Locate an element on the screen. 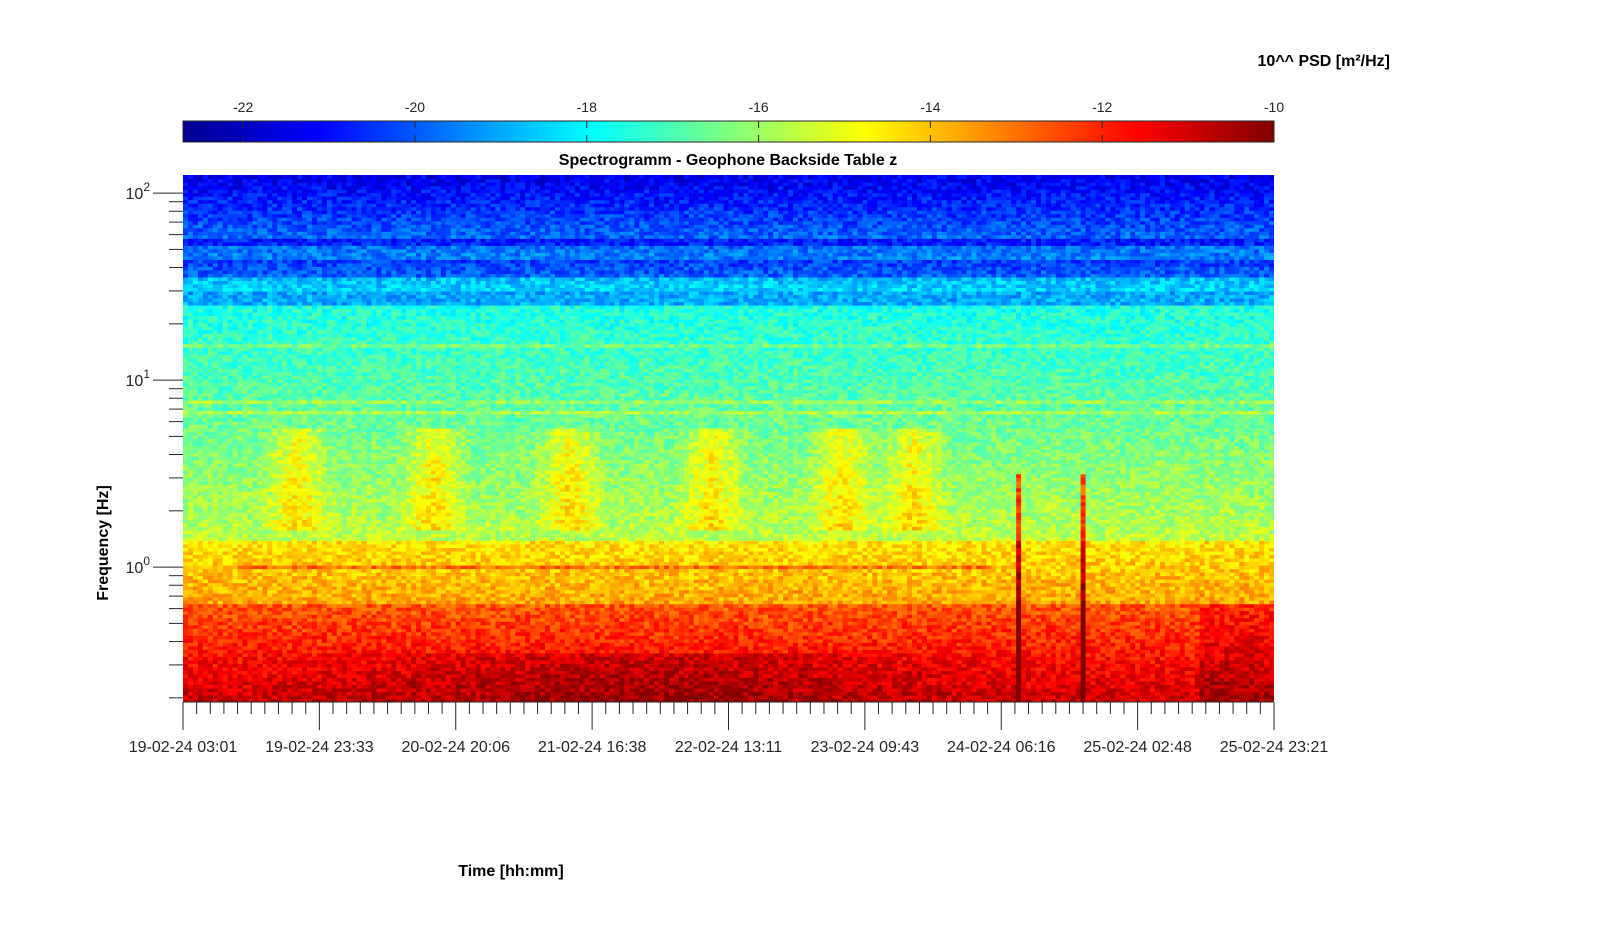  y-tick-label: 10¹ is located at coordinates (138, 378).